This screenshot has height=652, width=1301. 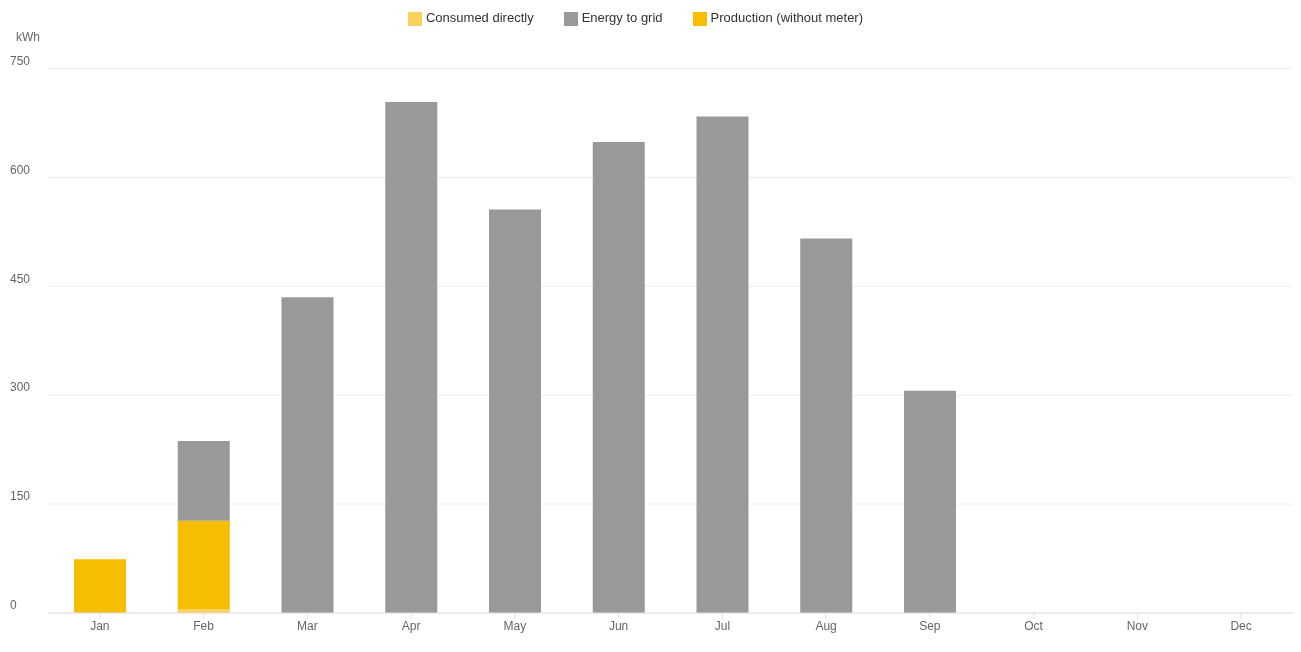 I want to click on legend-label: Energy to grid, so click(x=622, y=17).